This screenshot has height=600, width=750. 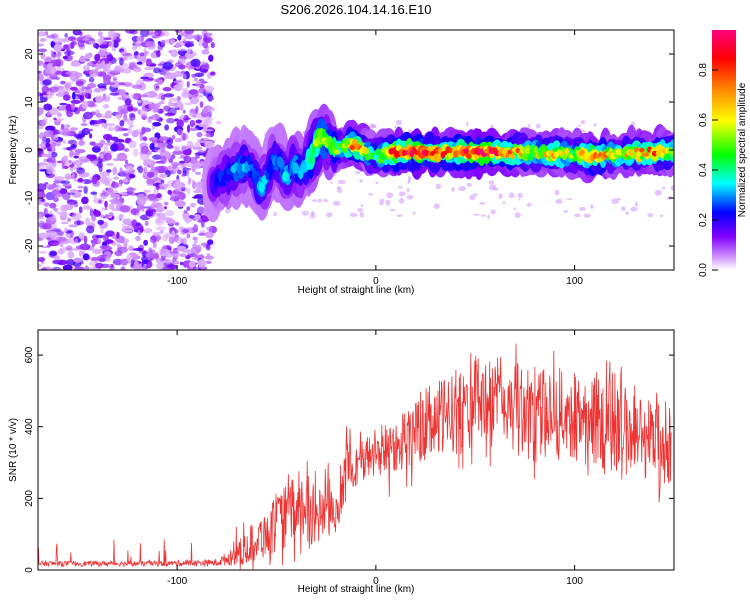 What do you see at coordinates (13, 150) in the screenshot?
I see `spectrogram-y-label: Frequency (Hz)` at bounding box center [13, 150].